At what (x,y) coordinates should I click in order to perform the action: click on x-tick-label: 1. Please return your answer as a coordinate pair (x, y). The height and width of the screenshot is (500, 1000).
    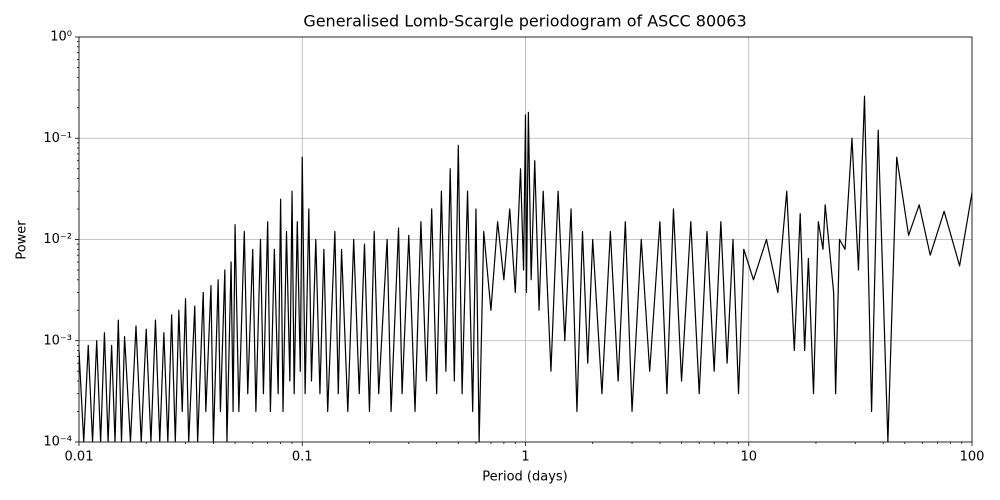
    Looking at the image, I should click on (525, 457).